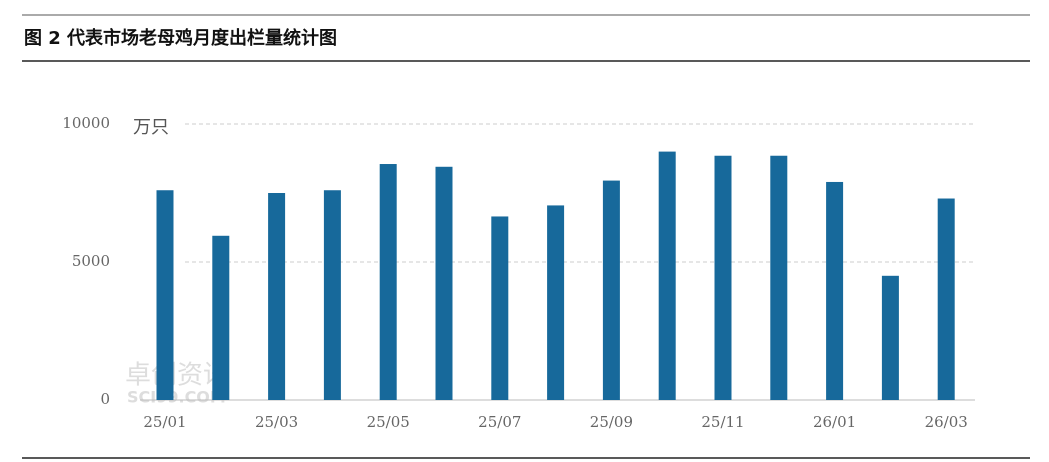  Describe the element at coordinates (388, 422) in the screenshot. I see `x-tick-label: 25/05` at that location.